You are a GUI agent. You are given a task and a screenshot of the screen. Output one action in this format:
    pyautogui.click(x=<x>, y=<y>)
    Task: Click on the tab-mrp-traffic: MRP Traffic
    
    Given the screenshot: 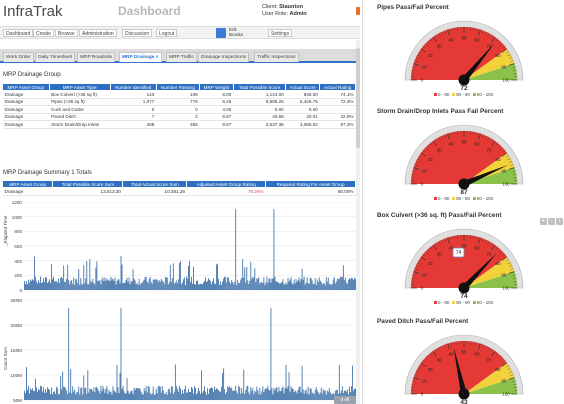 What is the action you would take?
    pyautogui.click(x=181, y=57)
    